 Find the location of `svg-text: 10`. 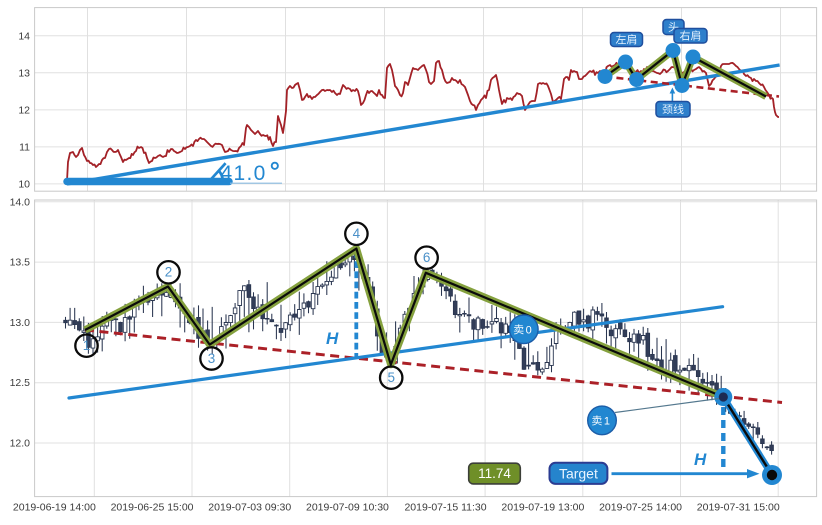

svg-text: 10 is located at coordinates (24, 184).